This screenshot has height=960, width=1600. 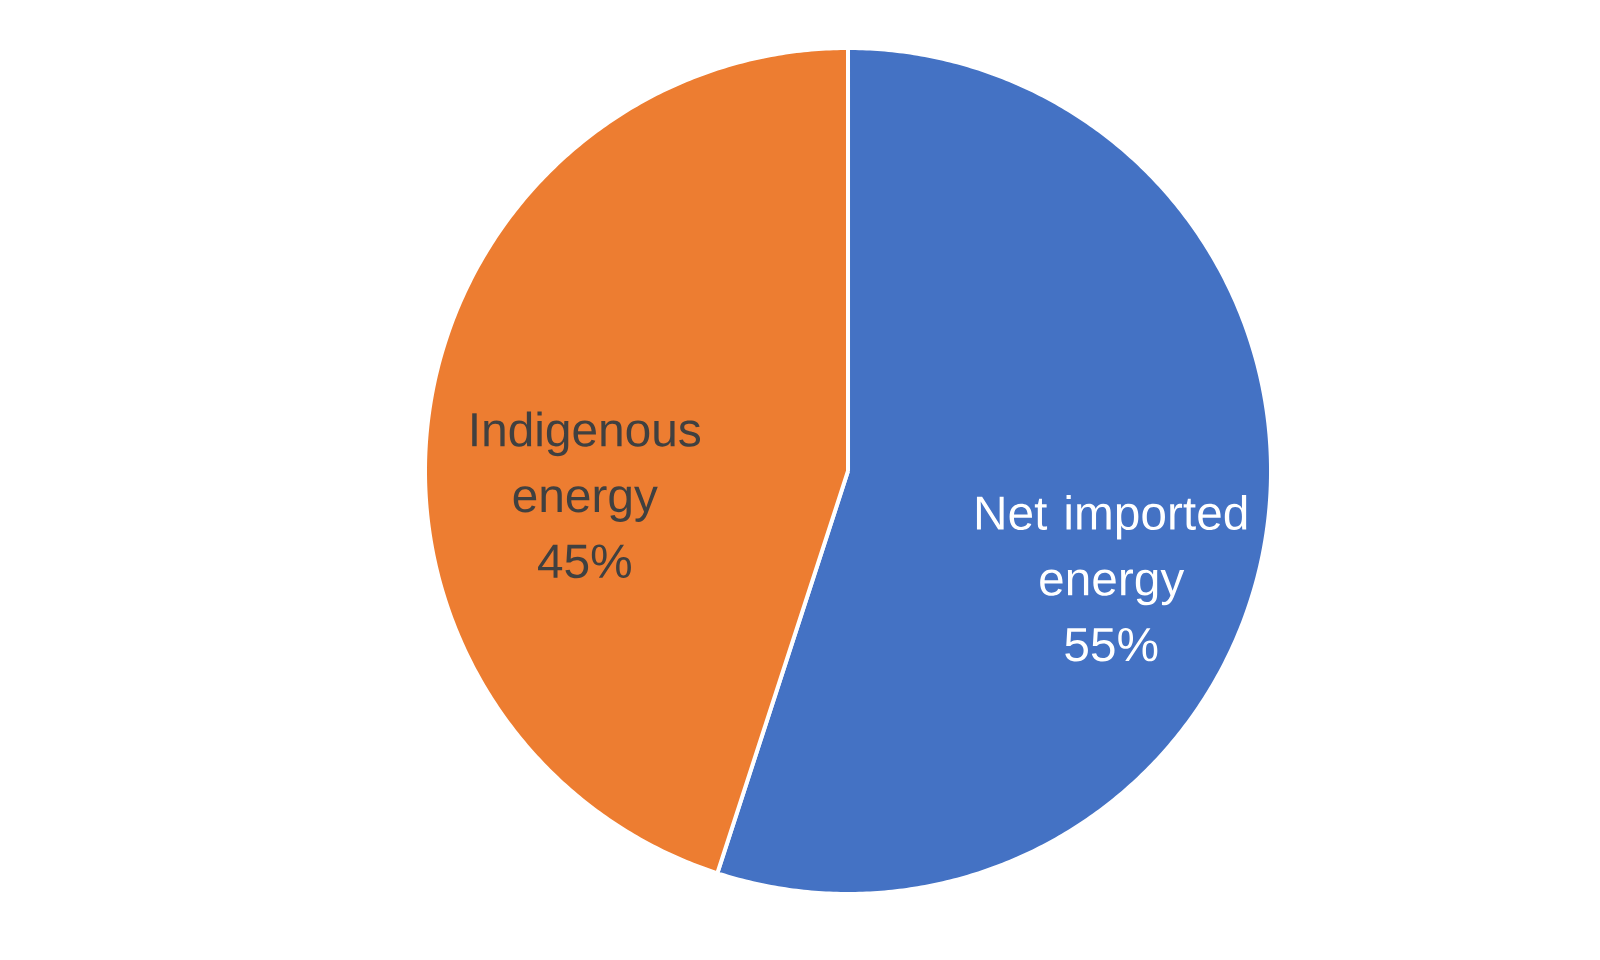 What do you see at coordinates (1111, 550) in the screenshot?
I see `slice-label: Net imported energy` at bounding box center [1111, 550].